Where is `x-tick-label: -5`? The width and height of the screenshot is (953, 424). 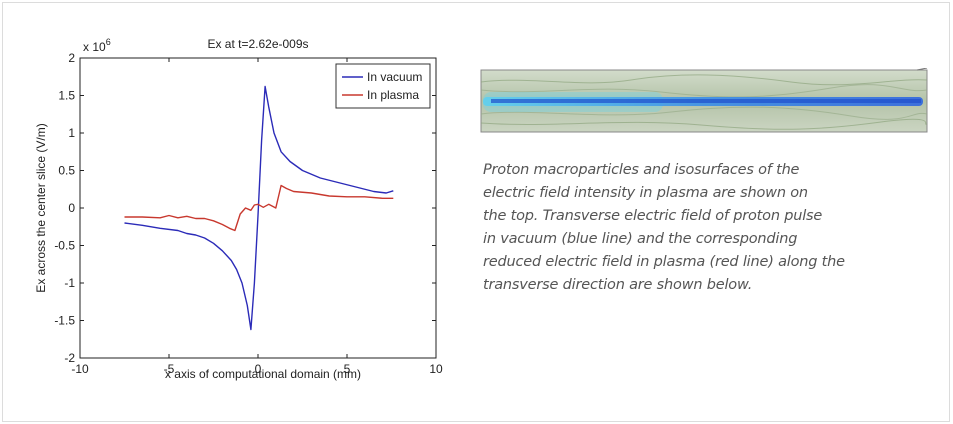
x-tick-label: -5 is located at coordinates (169, 369).